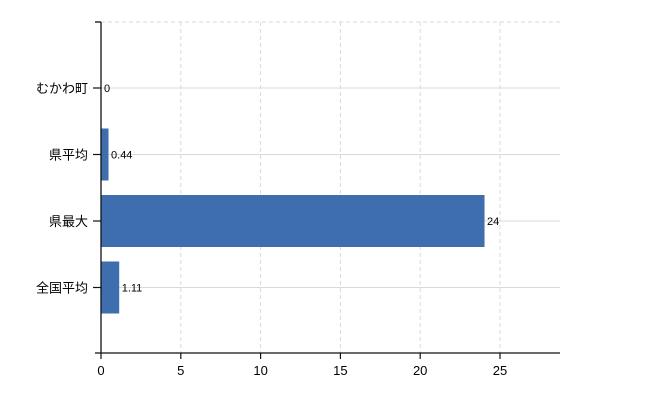 The width and height of the screenshot is (650, 400). Describe the element at coordinates (68, 155) in the screenshot. I see `category-label: 県平均` at that location.